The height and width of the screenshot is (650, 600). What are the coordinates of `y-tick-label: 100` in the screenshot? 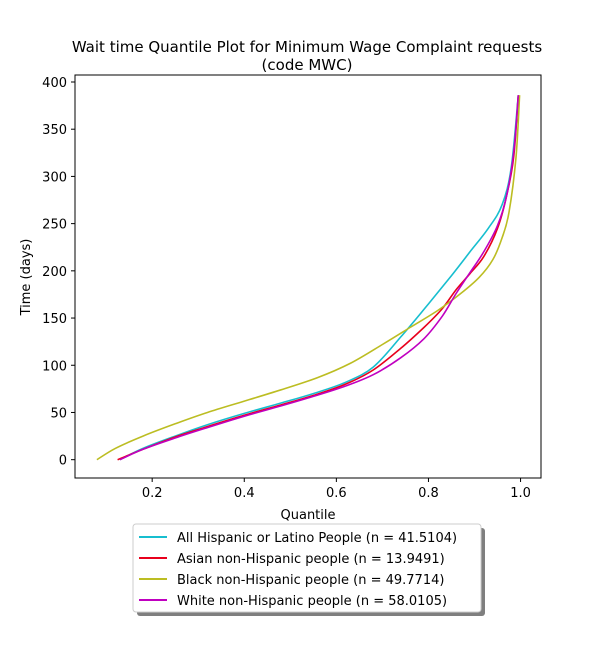 It's located at (54, 366).